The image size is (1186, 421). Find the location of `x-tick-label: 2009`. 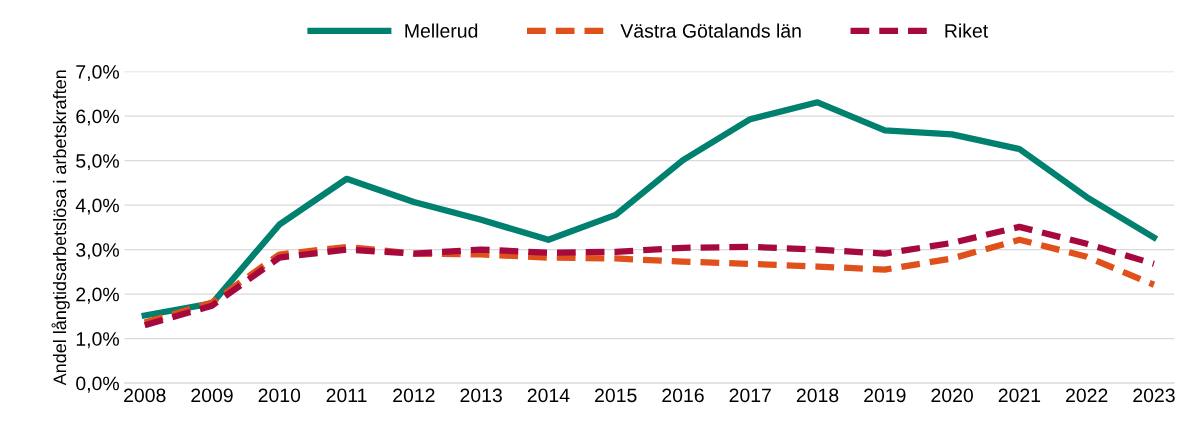

x-tick-label: 2009 is located at coordinates (212, 395).